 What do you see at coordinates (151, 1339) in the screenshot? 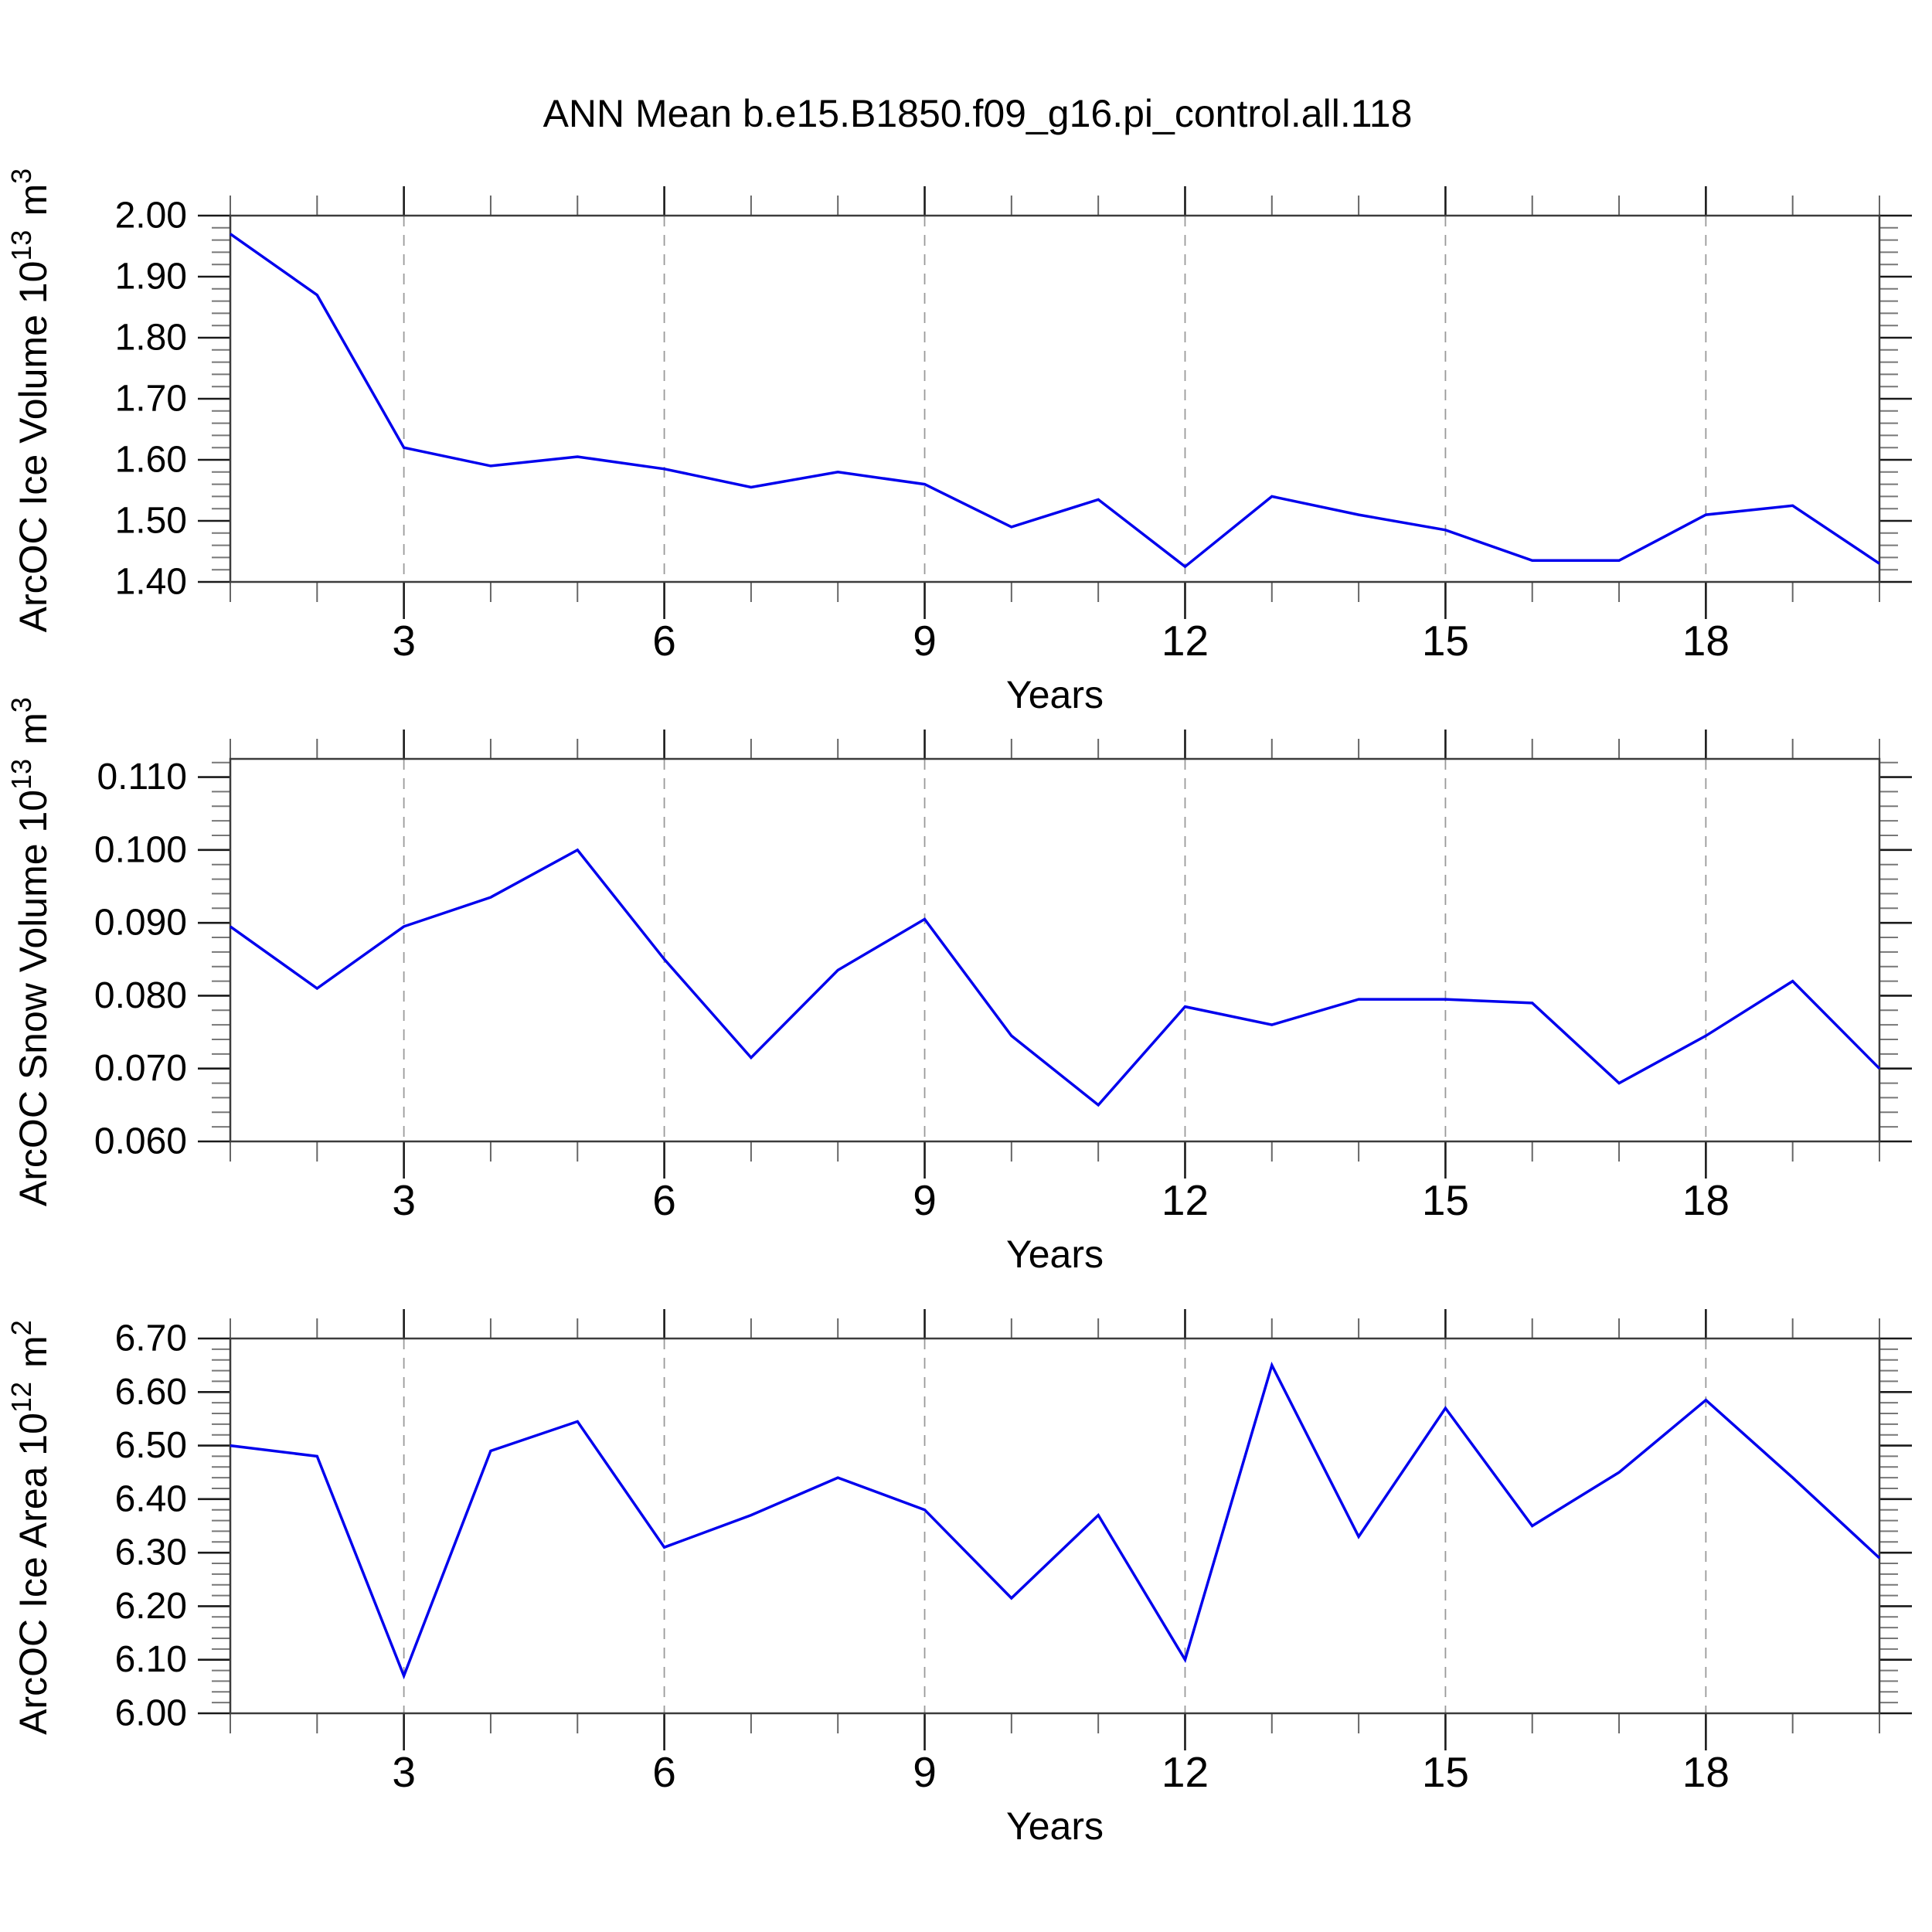
I see `y-tick-label: 6.70` at bounding box center [151, 1339].